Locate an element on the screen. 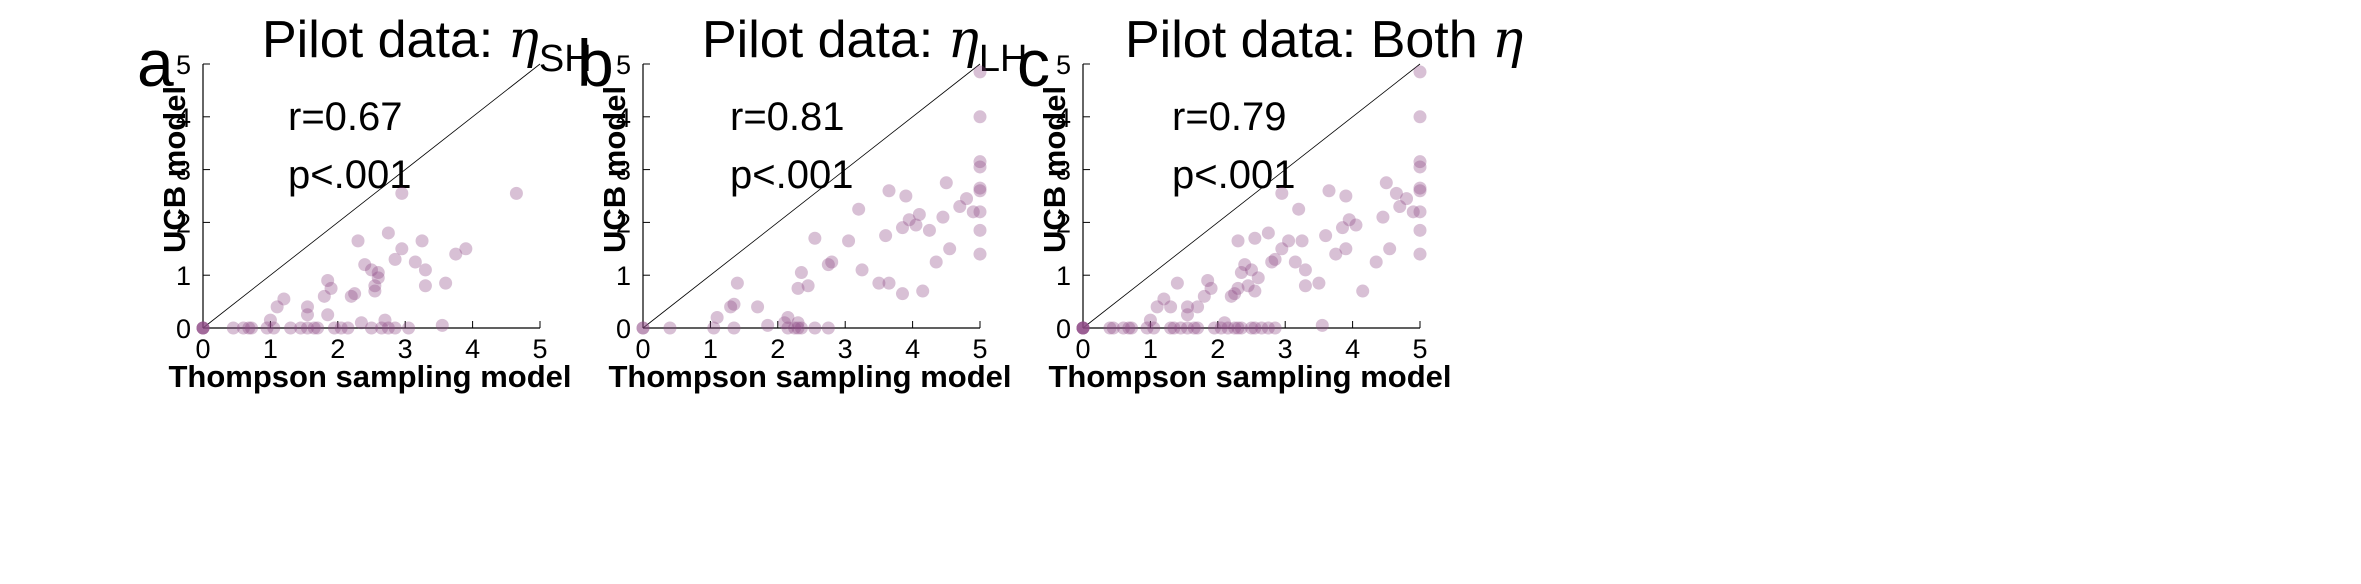 This screenshot has width=2361, height=584. panel-title: Pilot data: ηSH is located at coordinates (427, 45).